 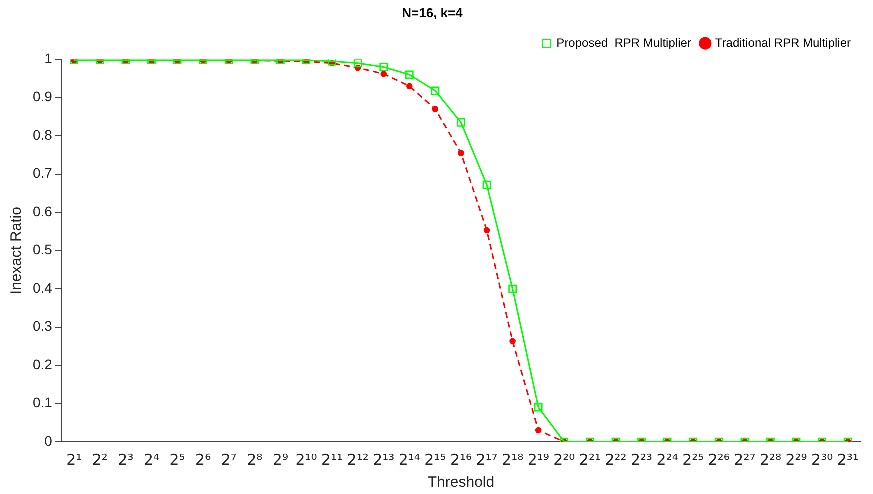 What do you see at coordinates (152, 459) in the screenshot?
I see `x-tick-label: 2⁴` at bounding box center [152, 459].